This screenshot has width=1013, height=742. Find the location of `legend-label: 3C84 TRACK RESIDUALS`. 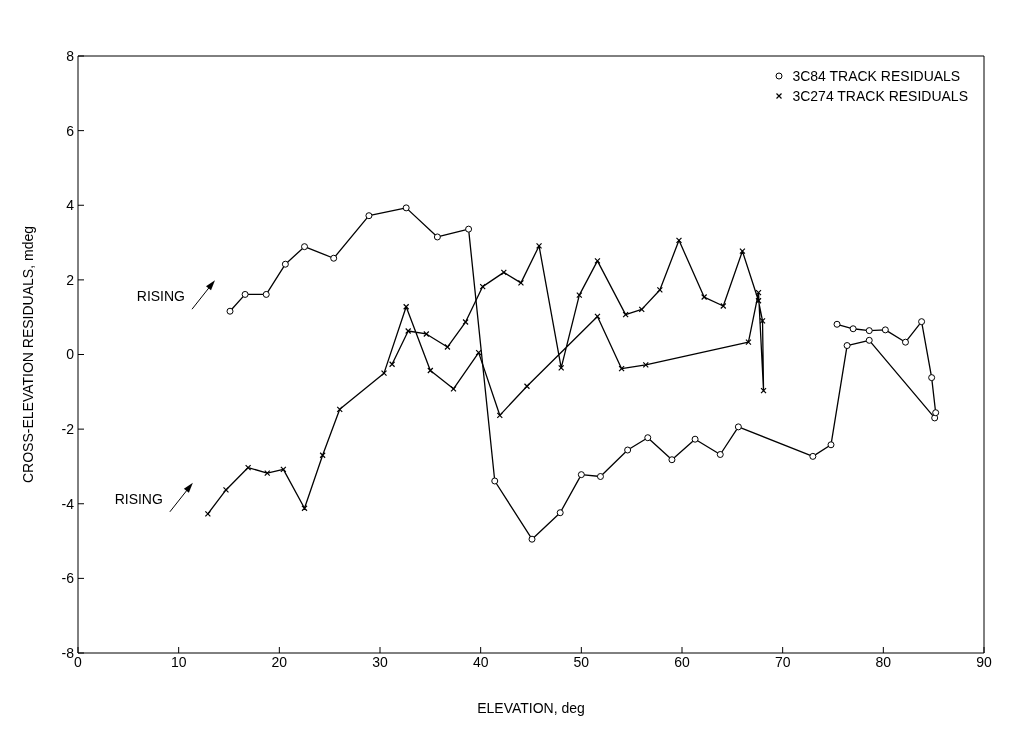

legend-label: 3C84 TRACK RESIDUALS is located at coordinates (876, 76).